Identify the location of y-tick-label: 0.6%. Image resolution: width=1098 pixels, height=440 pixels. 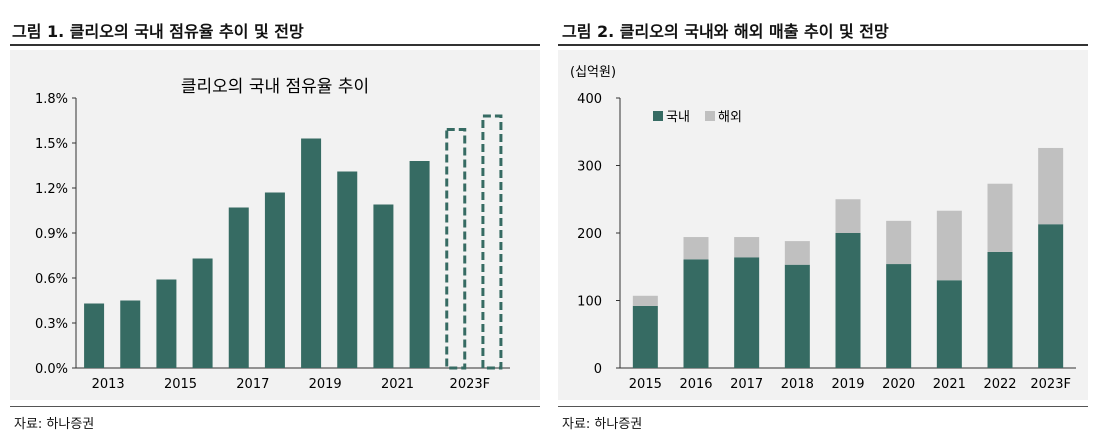
(51, 279).